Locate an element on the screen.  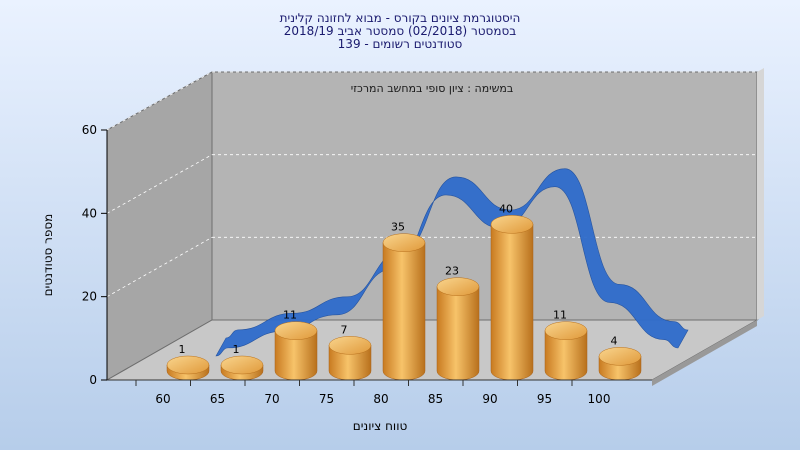
y-axis-label: מספר סטודנטים is located at coordinates (48, 255).